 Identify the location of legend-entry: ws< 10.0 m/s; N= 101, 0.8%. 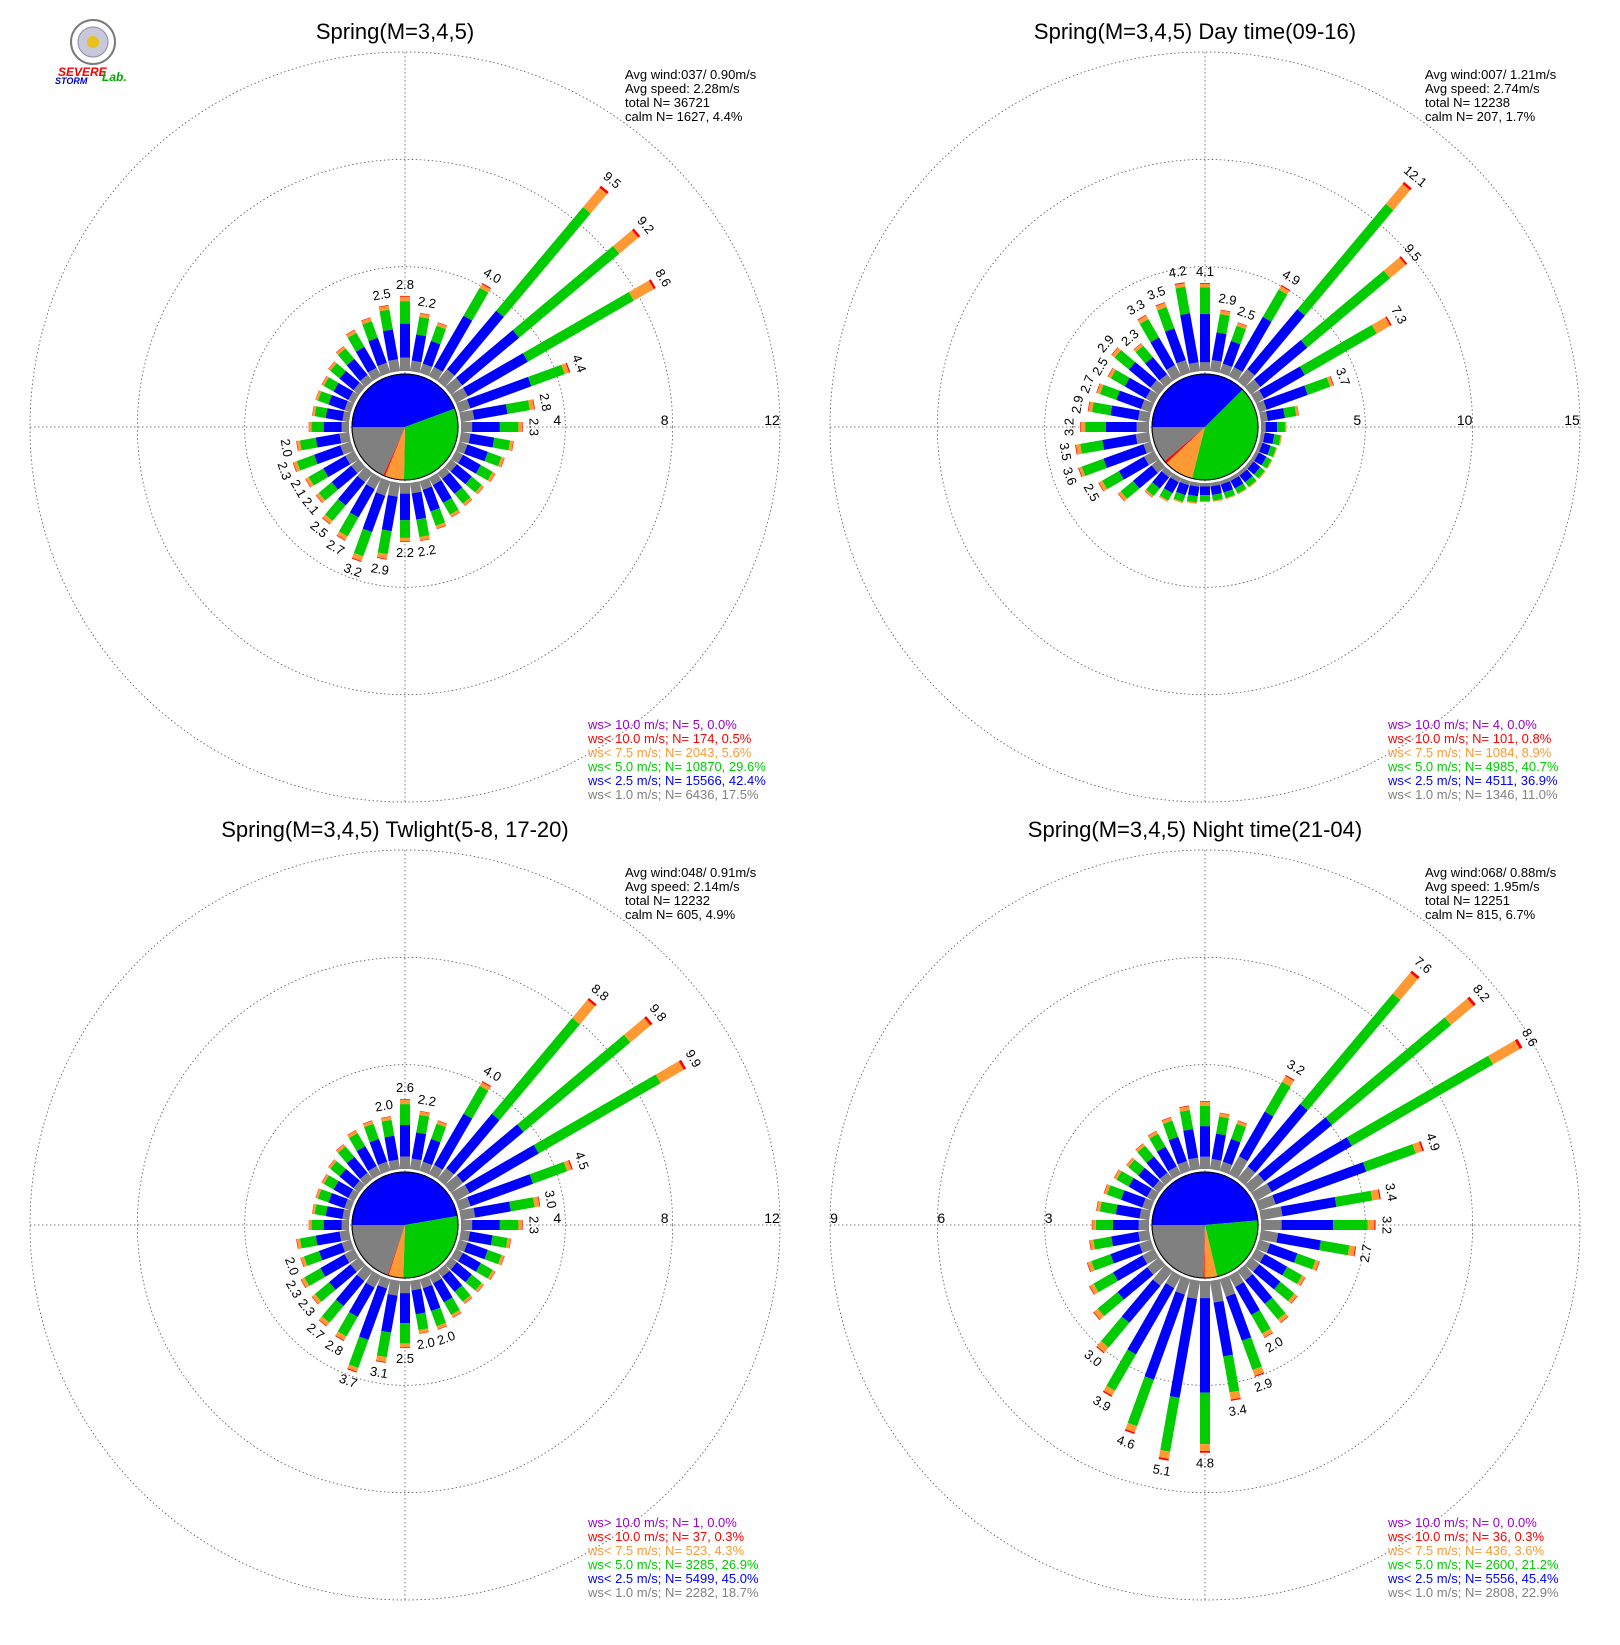
(1469, 738).